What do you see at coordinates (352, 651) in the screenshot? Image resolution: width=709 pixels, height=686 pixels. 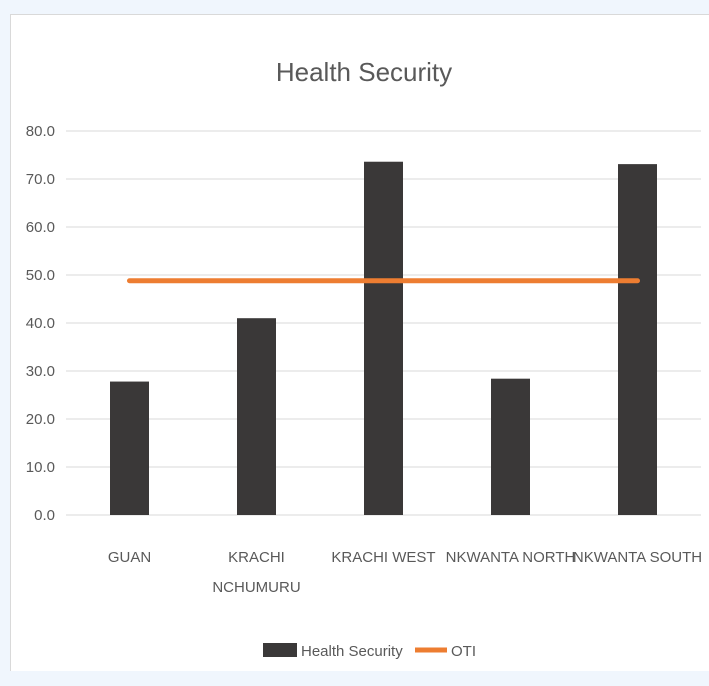 I see `legend-label-bar: Health Security` at bounding box center [352, 651].